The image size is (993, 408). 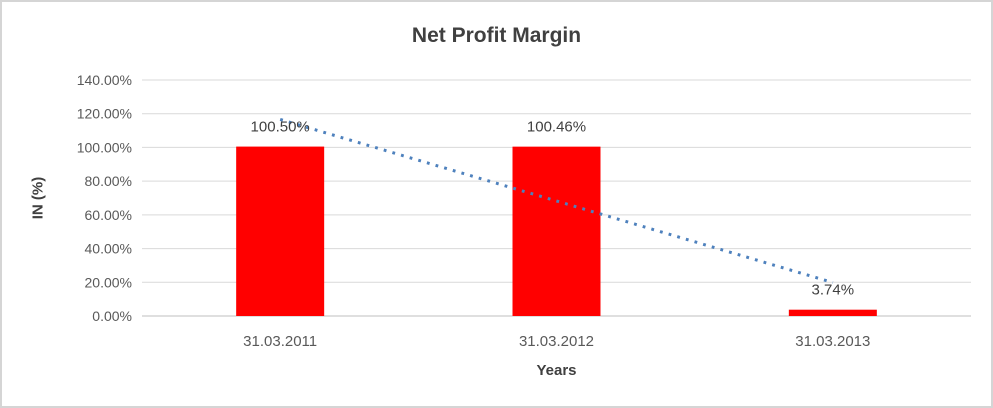 I want to click on category-label: 31.03.2011, so click(x=280, y=341).